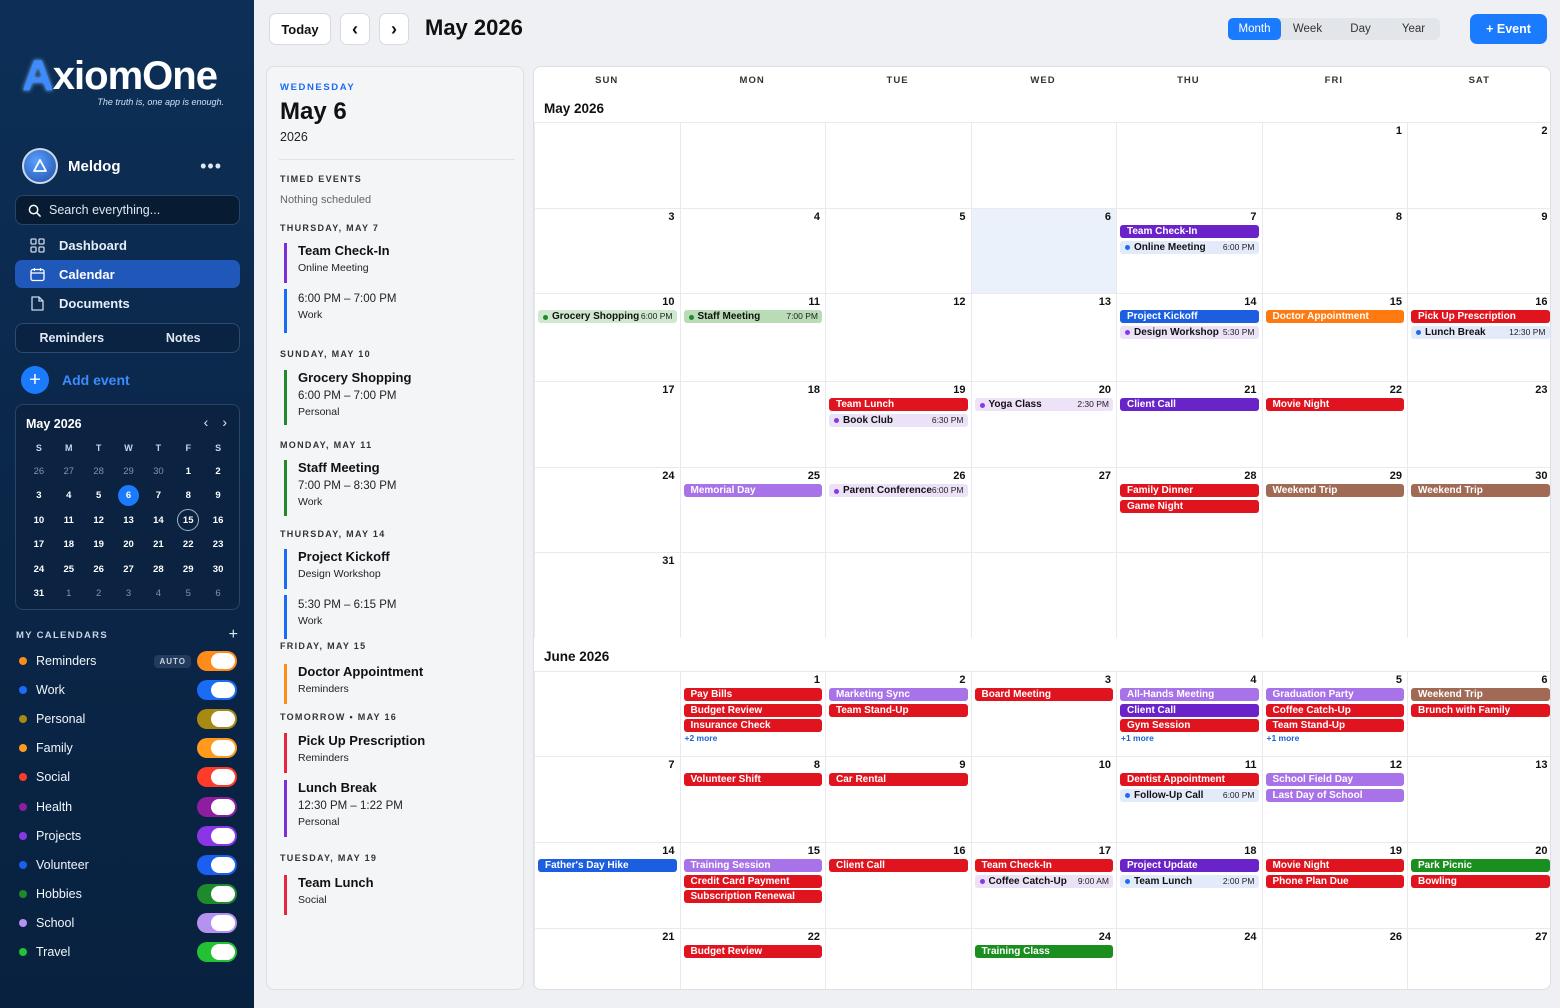 This screenshot has width=1560, height=1008. Describe the element at coordinates (1478, 509) in the screenshot. I see `day-cell: 30 Weekend Trip` at that location.